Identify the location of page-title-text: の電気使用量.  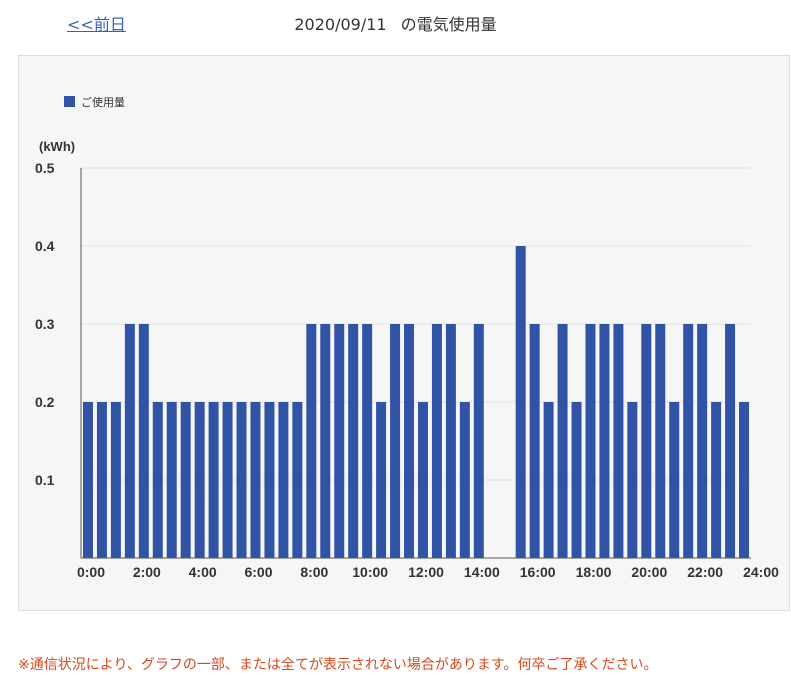
(448, 24).